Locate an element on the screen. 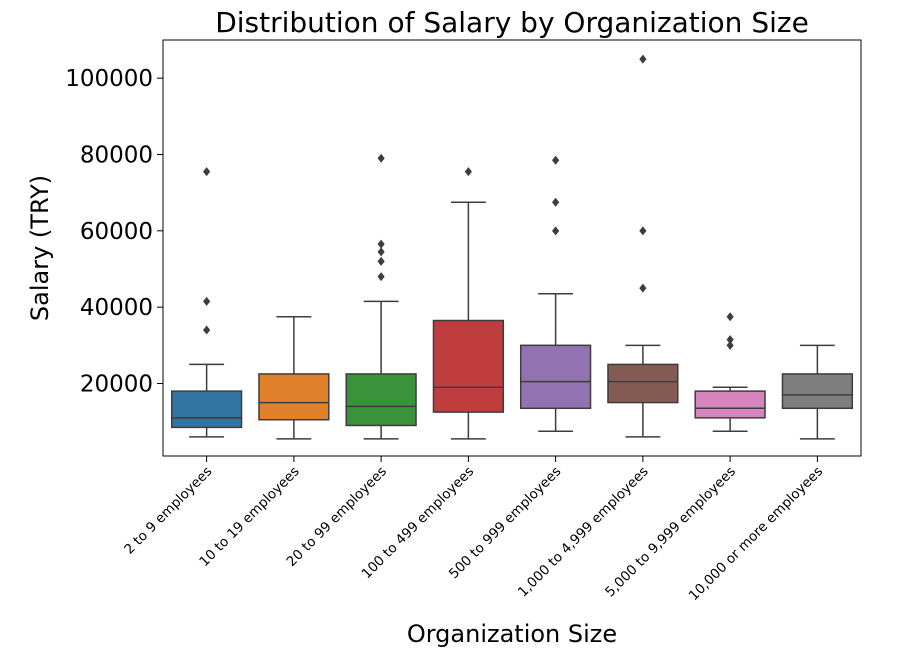  x-axis-label: Organization Size is located at coordinates (512, 634).